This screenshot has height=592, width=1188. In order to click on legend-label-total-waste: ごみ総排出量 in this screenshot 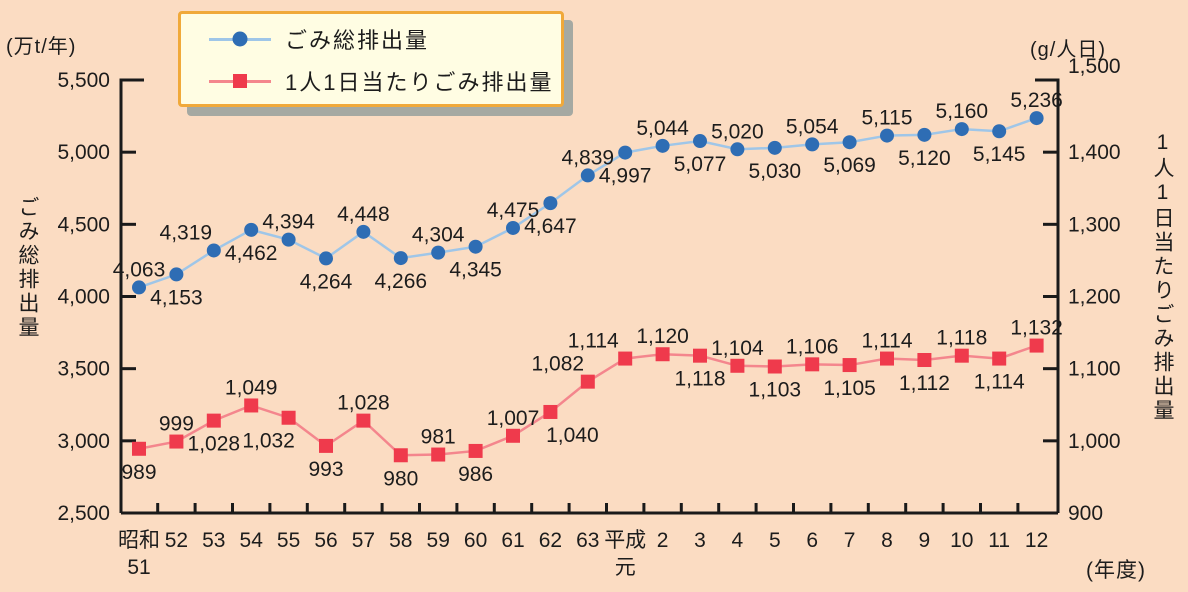, I will do `click(357, 40)`.